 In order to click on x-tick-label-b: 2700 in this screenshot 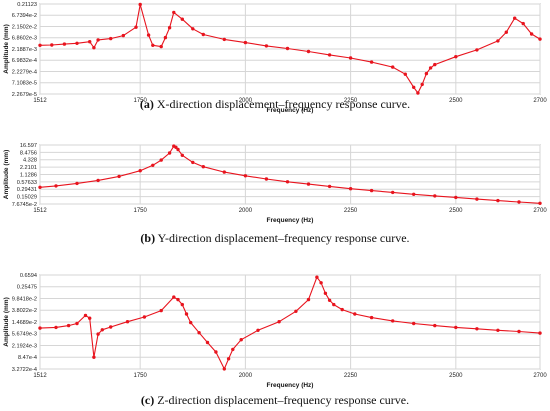, I will do `click(540, 211)`.